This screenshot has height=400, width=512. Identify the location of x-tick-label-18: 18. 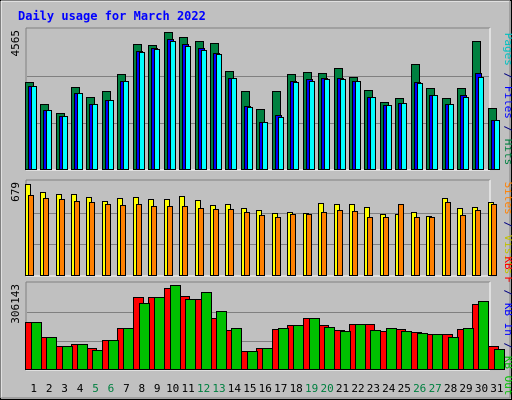
(296, 388).